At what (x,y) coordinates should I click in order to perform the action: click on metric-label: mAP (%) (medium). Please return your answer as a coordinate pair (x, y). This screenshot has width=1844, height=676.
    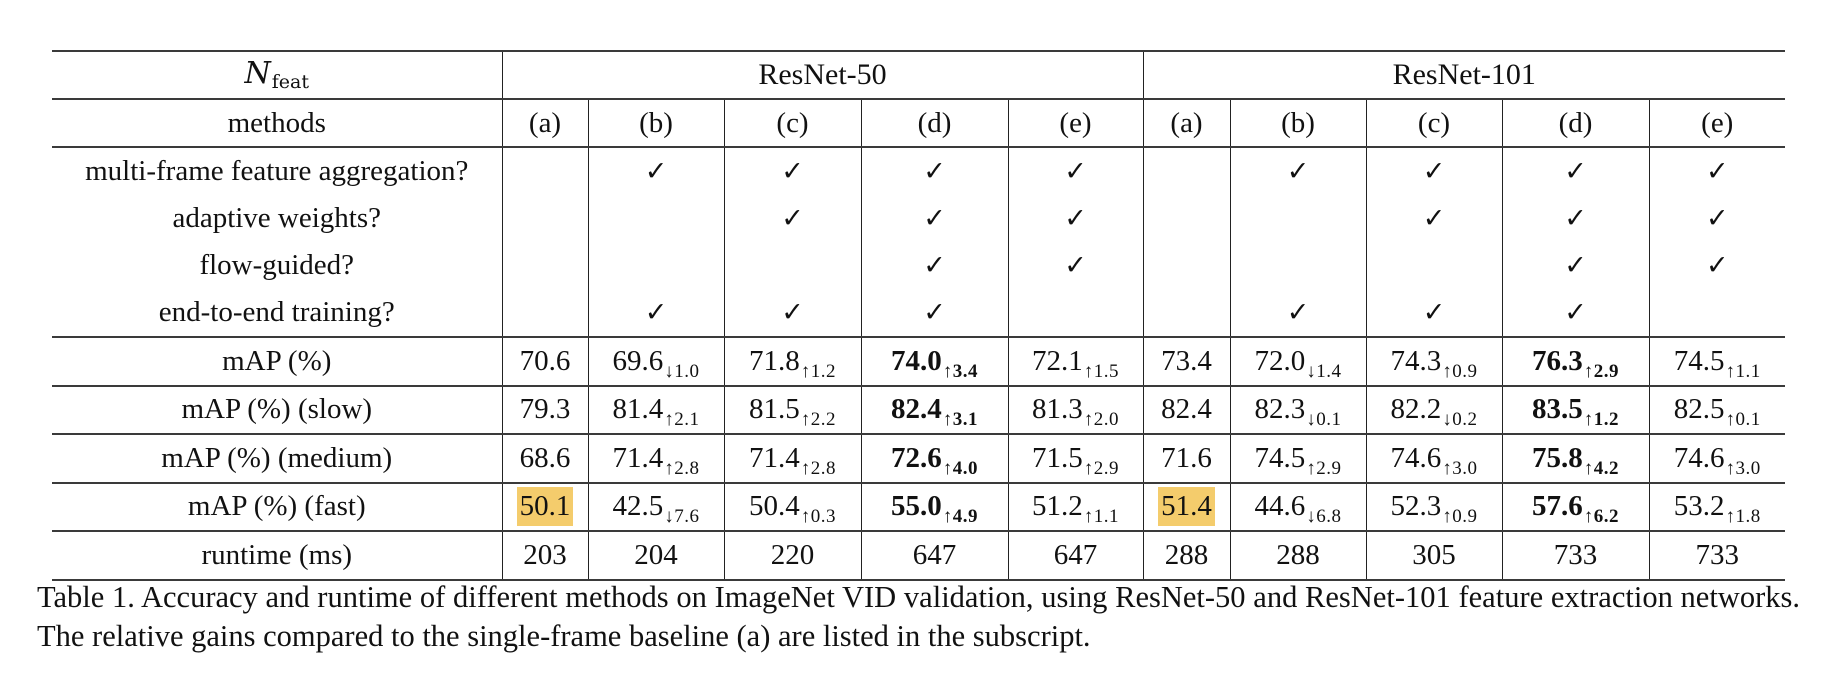
    Looking at the image, I should click on (277, 458).